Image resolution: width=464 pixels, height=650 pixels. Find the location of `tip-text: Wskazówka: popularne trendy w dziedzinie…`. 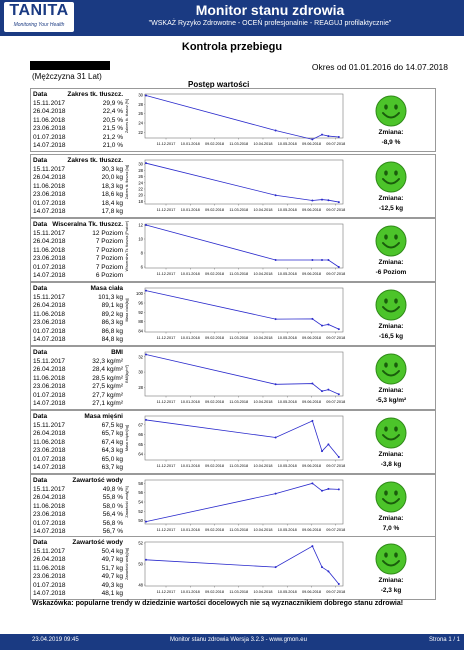

tip-text: Wskazówka: popularne trendy w dziedzinie… is located at coordinates (218, 603).